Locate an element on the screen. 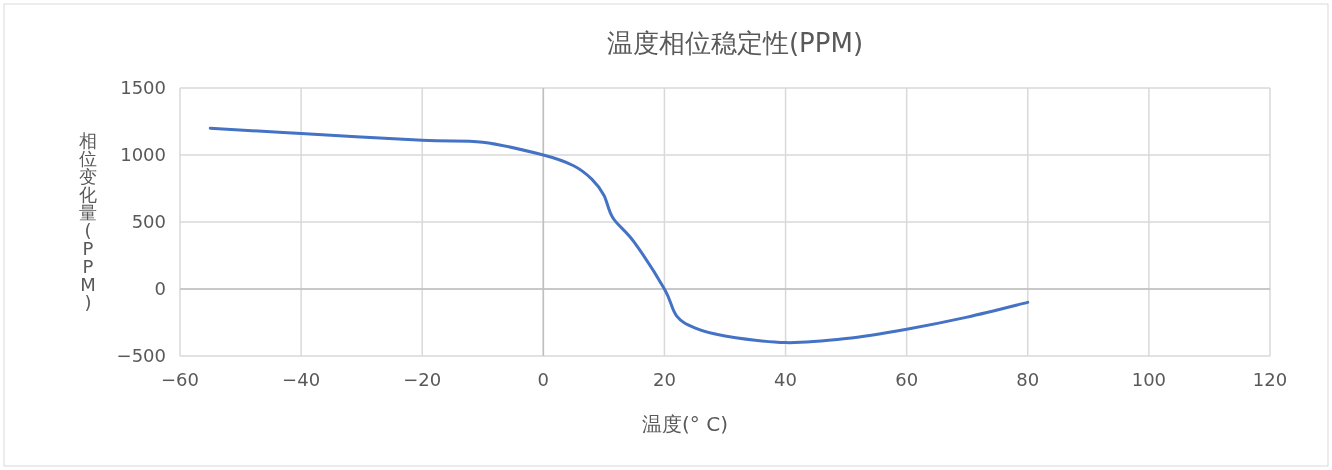  y-tick-label: 500 is located at coordinates (148, 221).